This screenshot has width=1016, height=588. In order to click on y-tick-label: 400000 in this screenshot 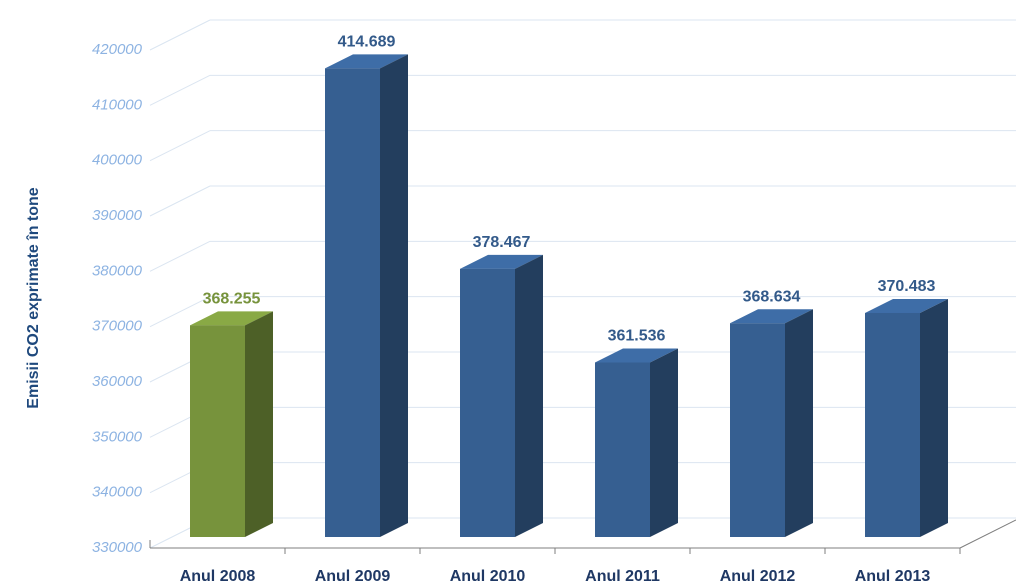, I will do `click(117, 160)`.